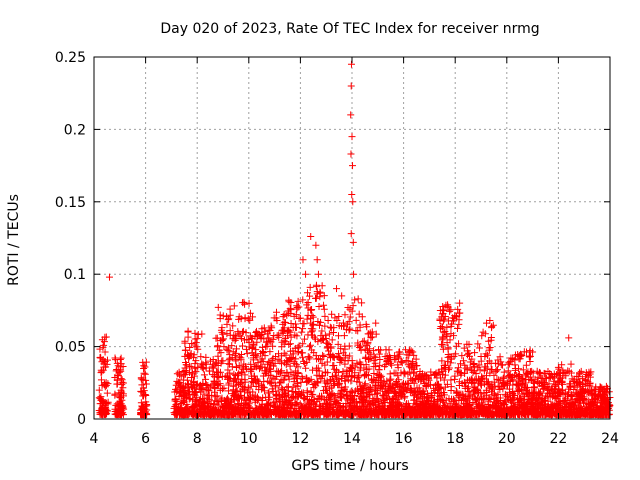 The image size is (640, 480). I want to click on x-axis-label: GPS time / hours, so click(349, 466).